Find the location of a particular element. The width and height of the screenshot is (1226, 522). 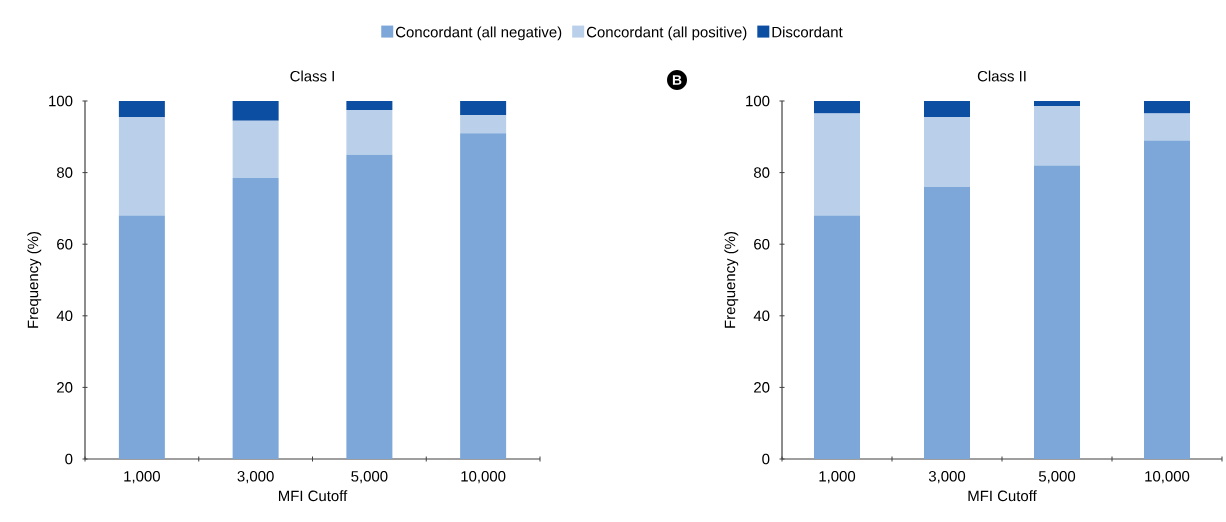

chart-title: Class I is located at coordinates (312, 76).